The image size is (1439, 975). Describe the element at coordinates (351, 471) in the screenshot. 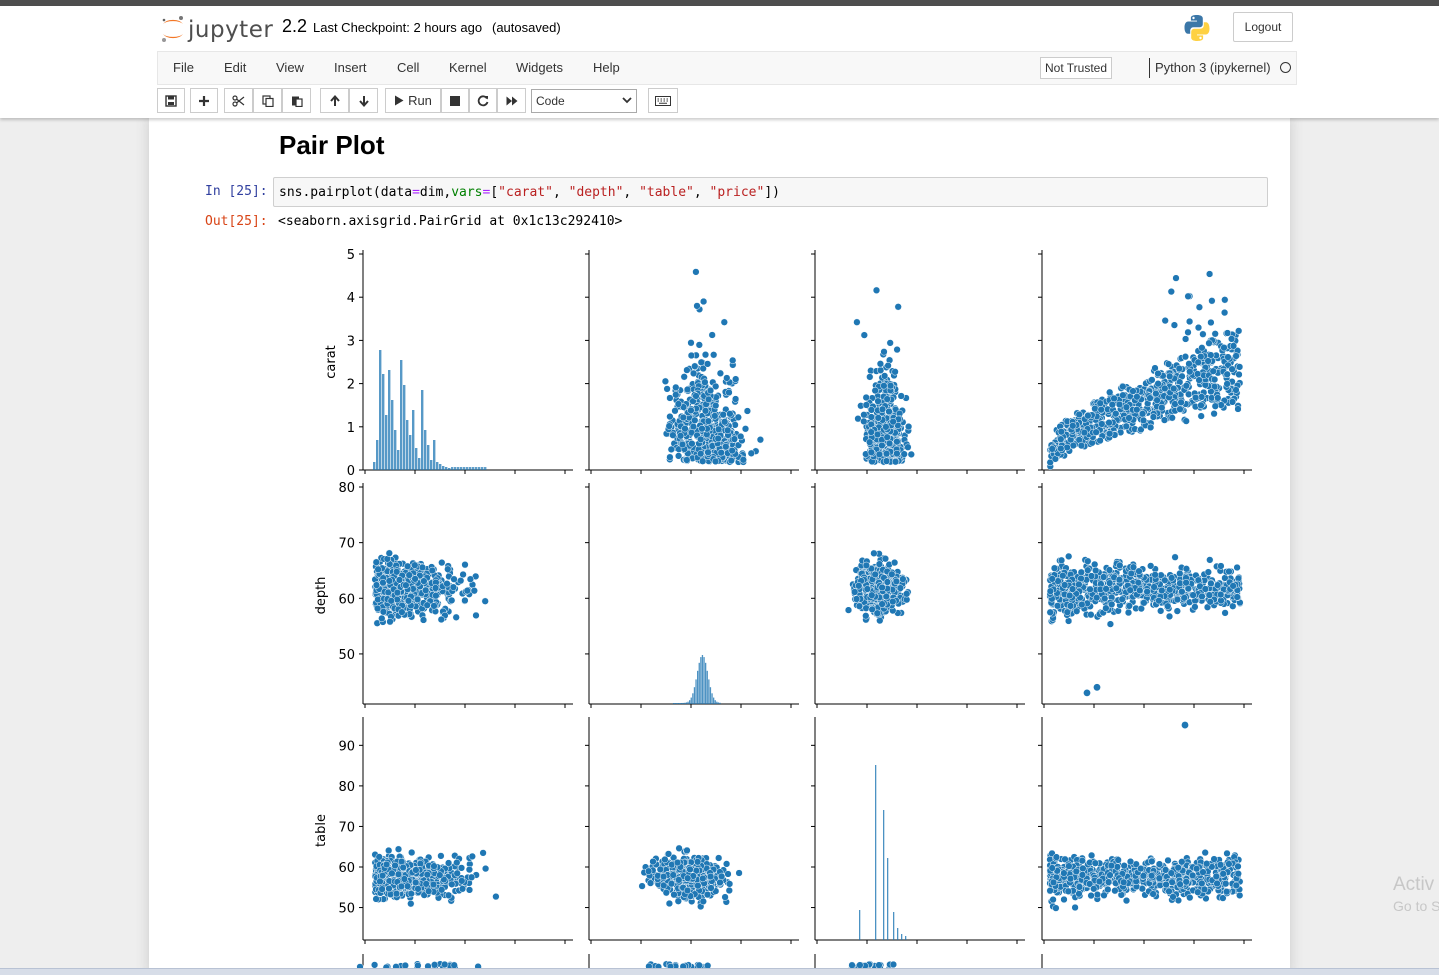

I see `y-tick-label: 0` at that location.